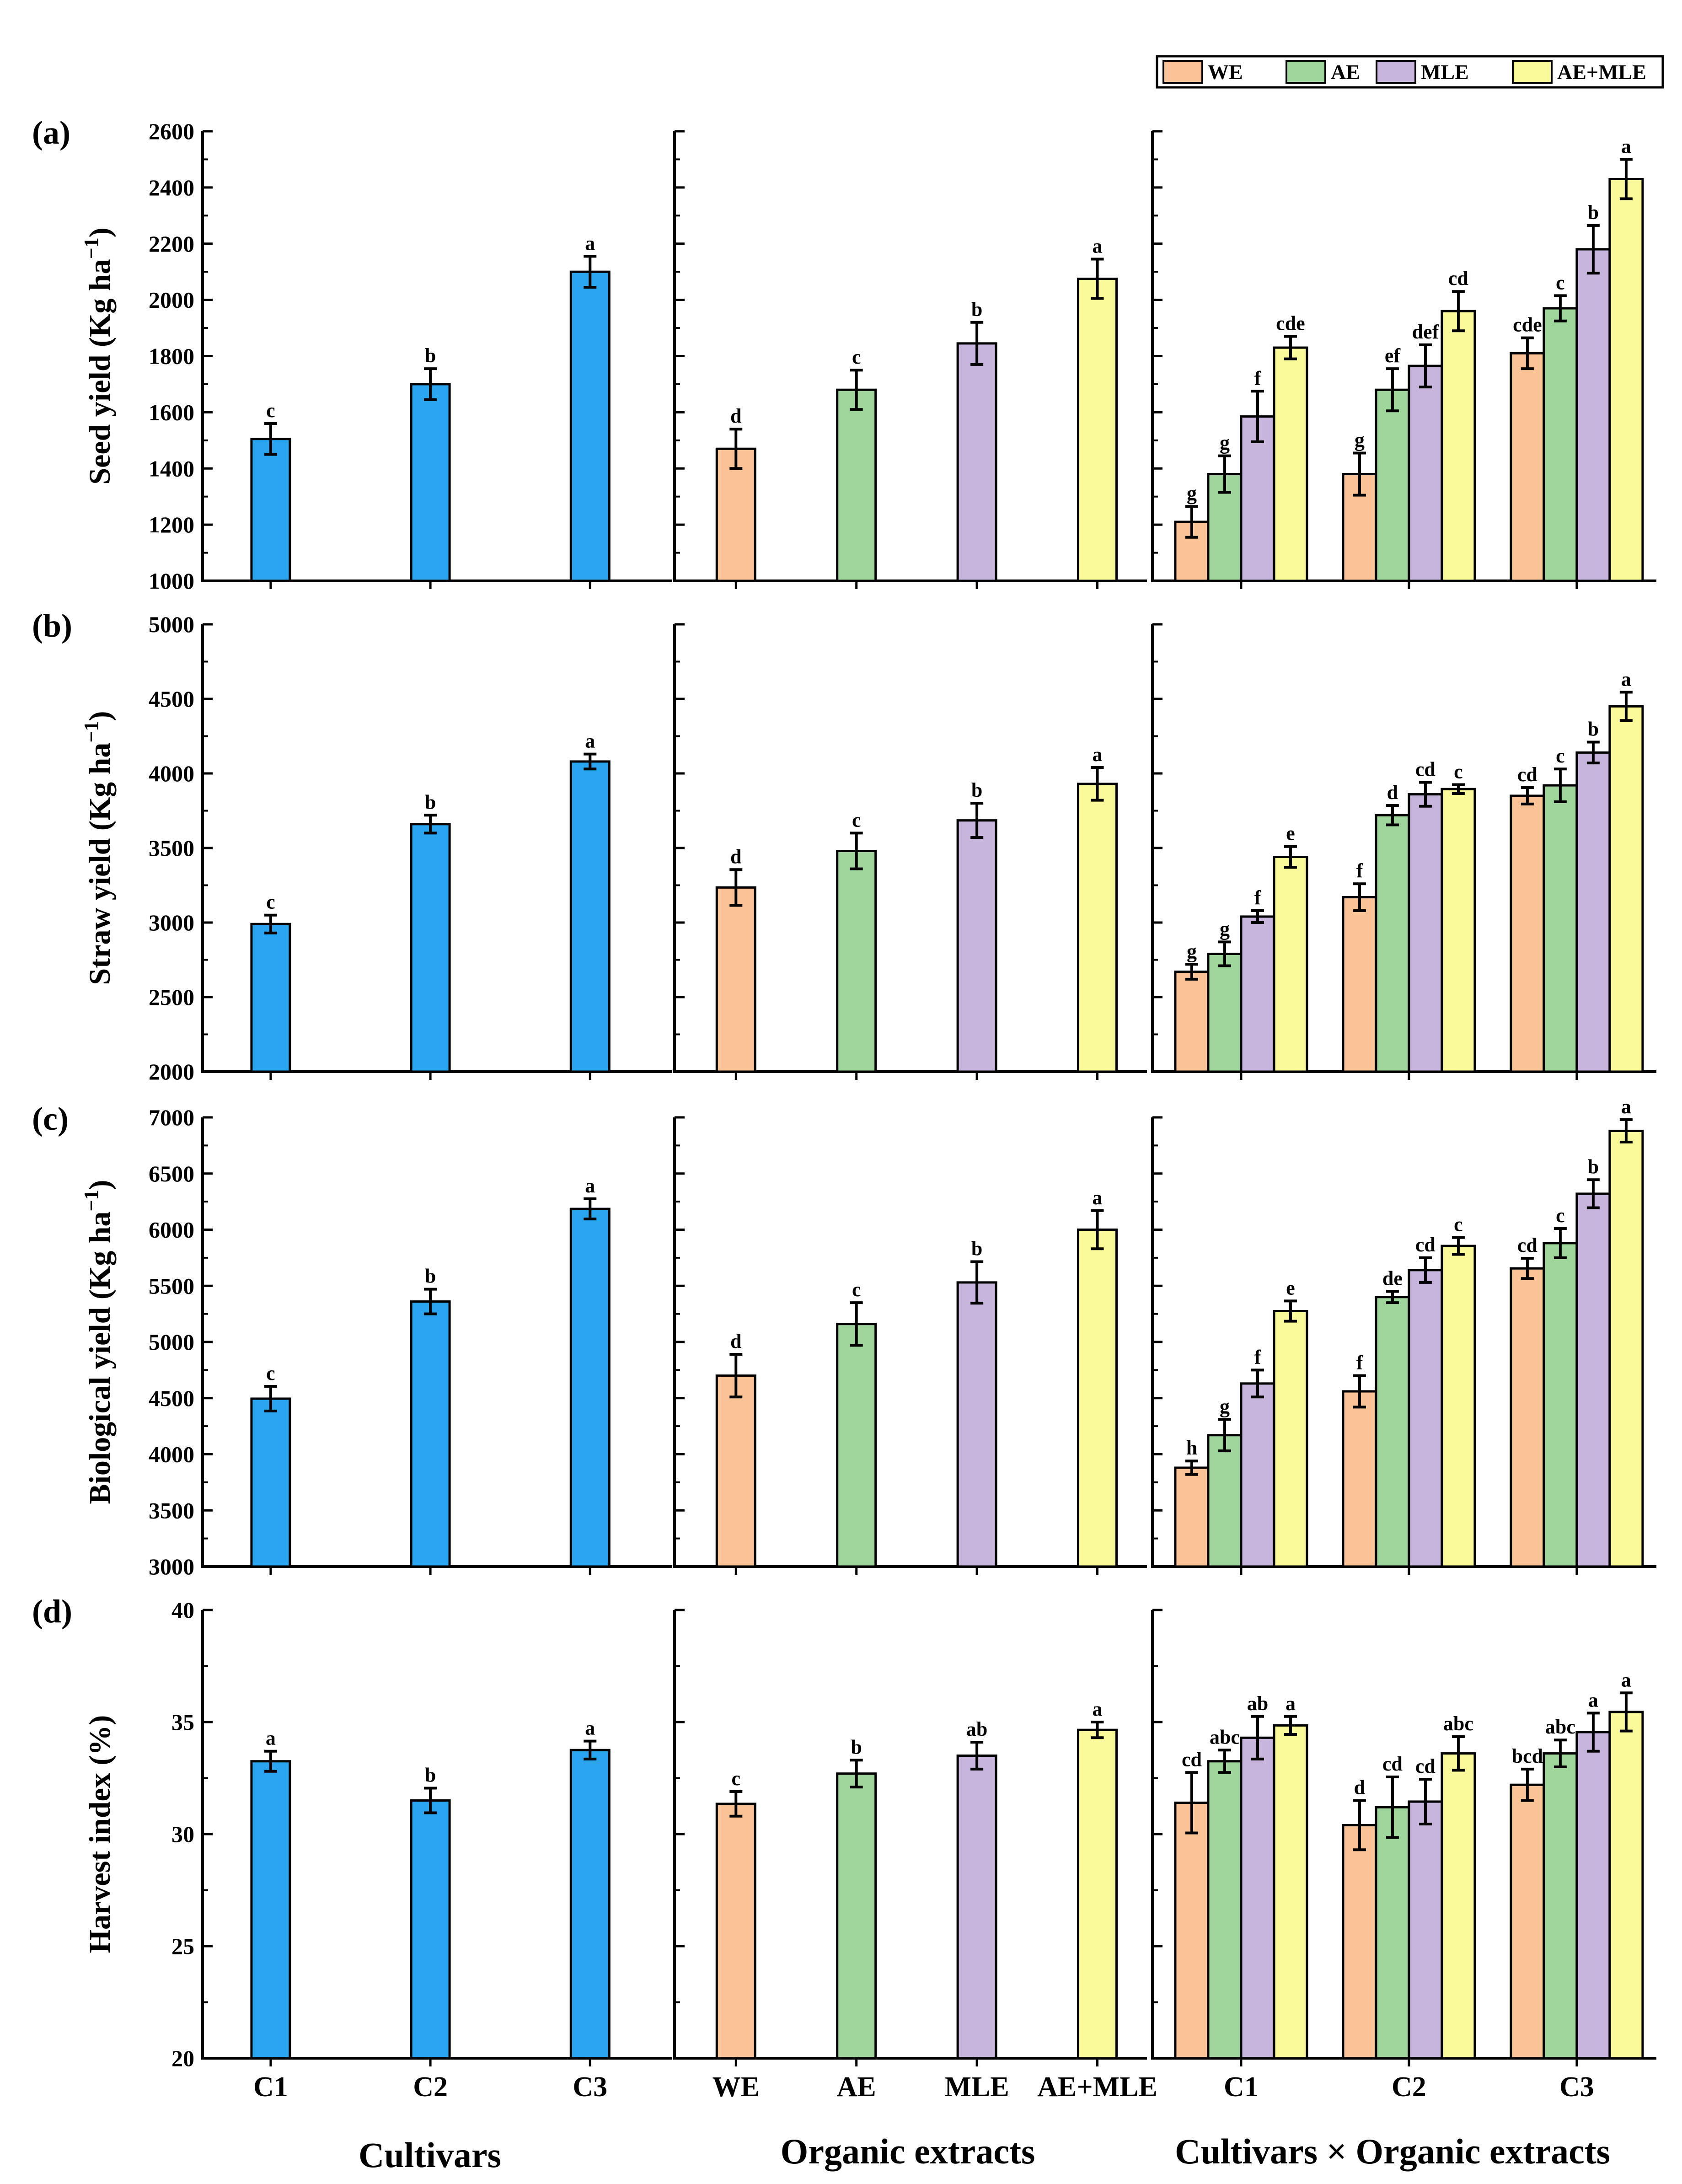  What do you see at coordinates (1360, 440) in the screenshot?
I see `bar-c2-we-letter: g` at bounding box center [1360, 440].